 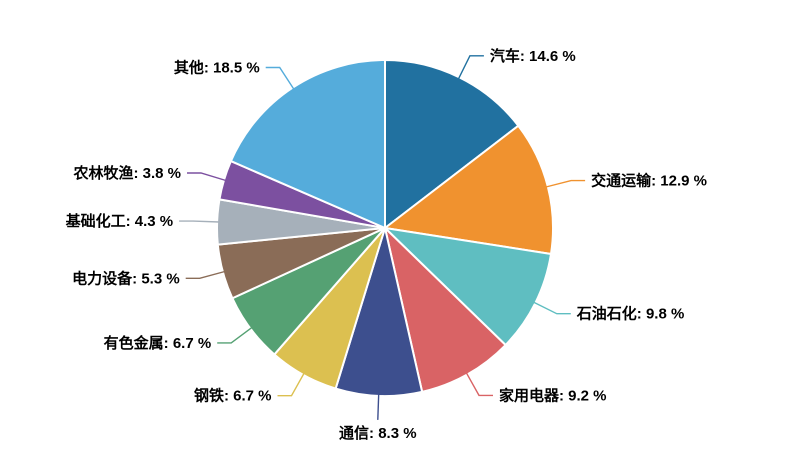 I want to click on slice-label-5: 钢铁: 6.7 %, so click(x=233, y=396).